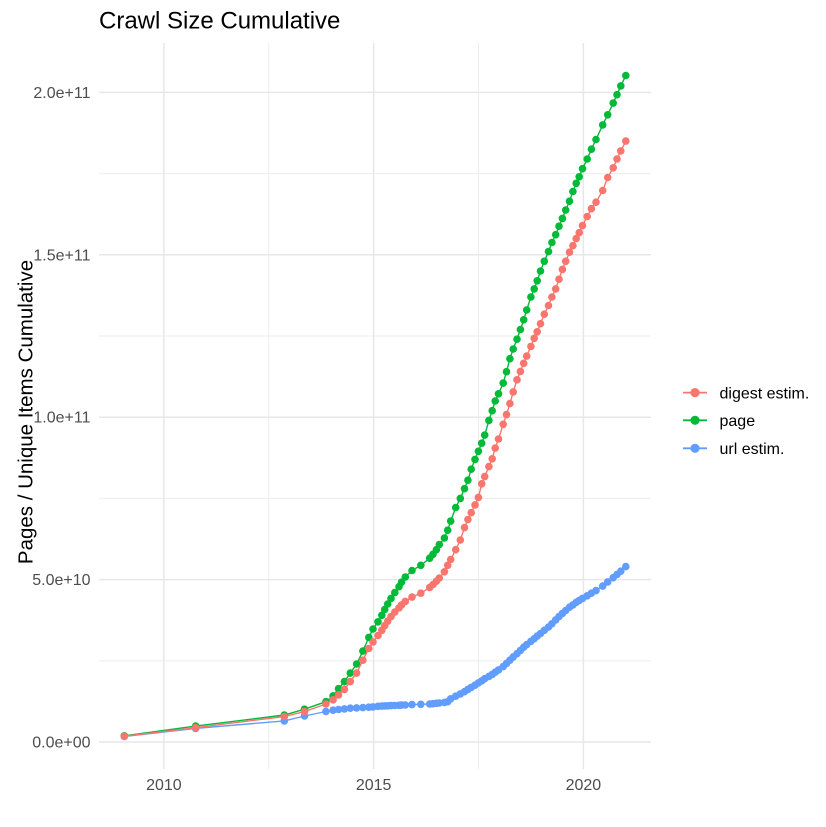 This screenshot has height=827, width=826. What do you see at coordinates (61, 255) in the screenshot?
I see `svg-text: 1.5e+11` at bounding box center [61, 255].